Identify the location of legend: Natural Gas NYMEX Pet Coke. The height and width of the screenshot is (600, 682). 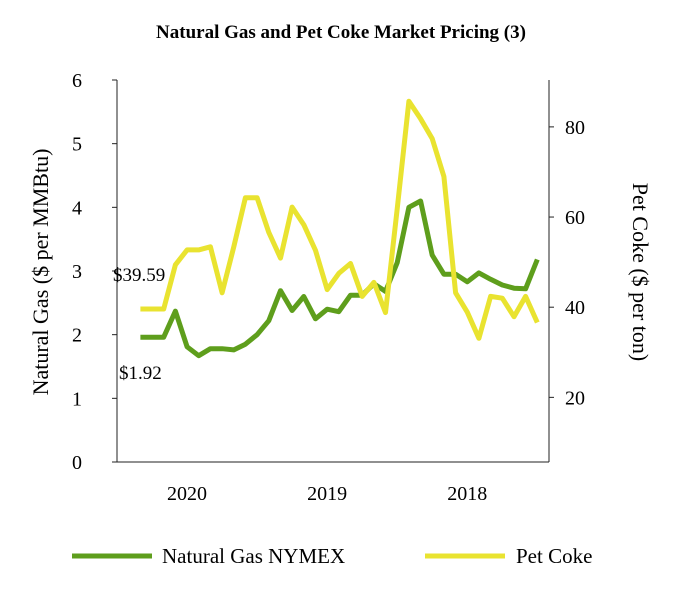
(332, 556).